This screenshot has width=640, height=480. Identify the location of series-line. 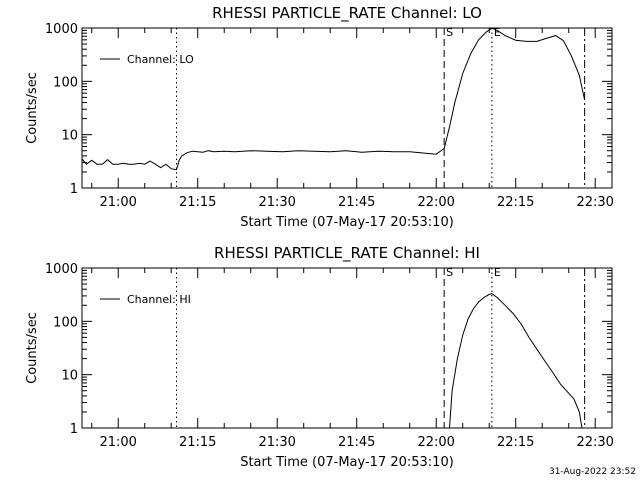
(516, 361).